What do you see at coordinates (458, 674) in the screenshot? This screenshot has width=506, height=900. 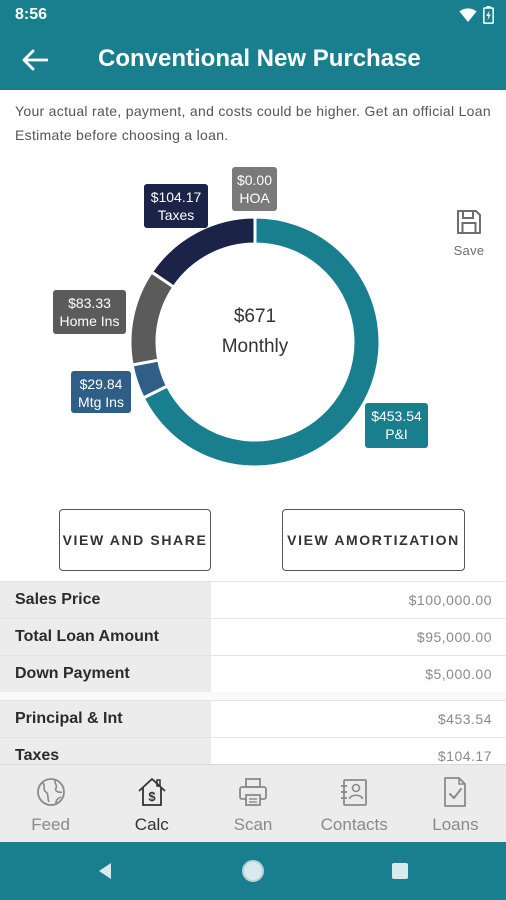 I see `row-value-down-payment: $5,000.00` at bounding box center [458, 674].